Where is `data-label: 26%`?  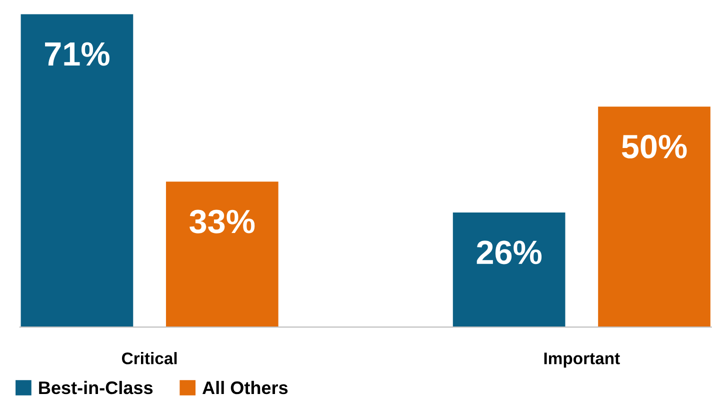
data-label: 26% is located at coordinates (509, 252).